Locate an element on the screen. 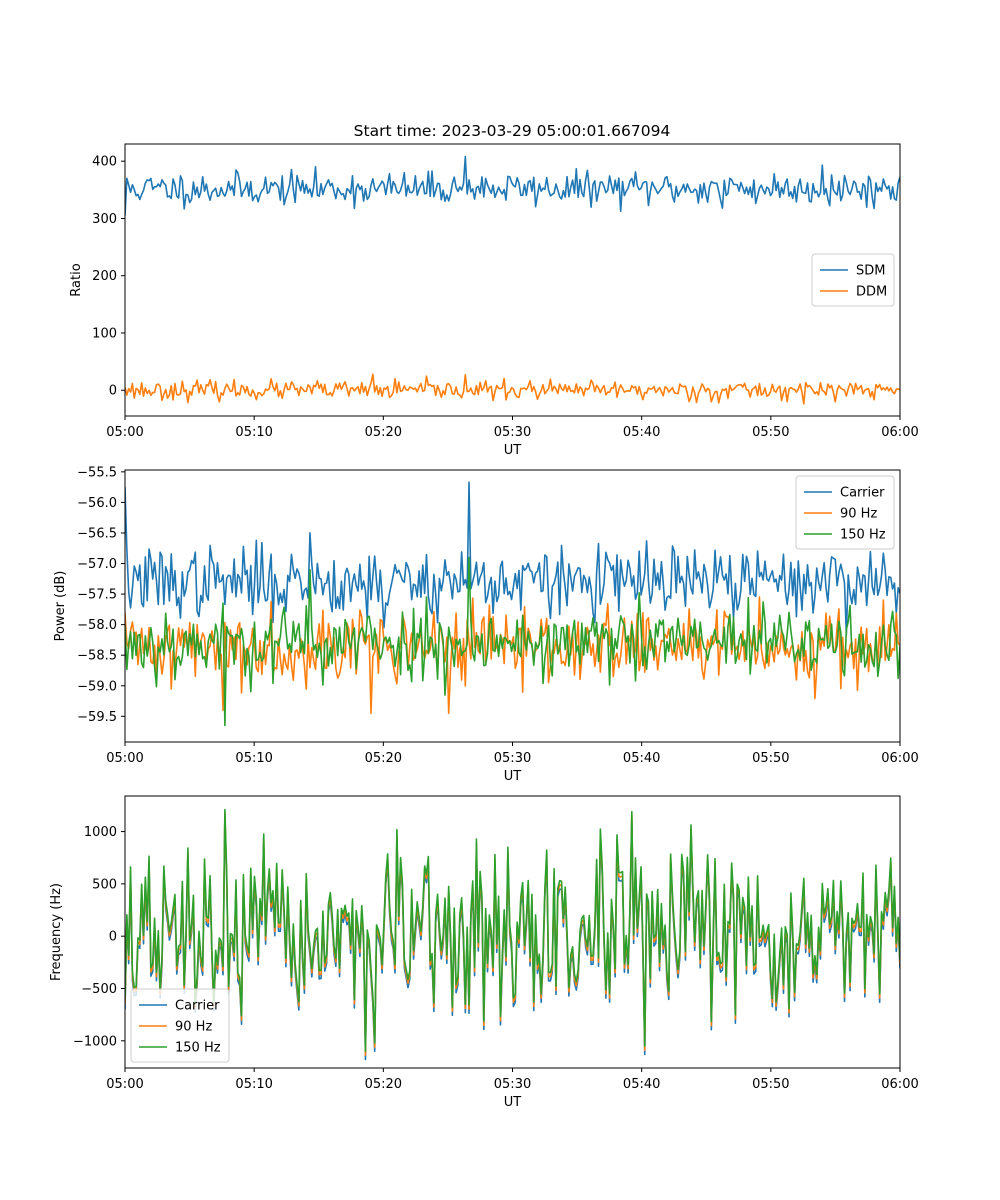 This screenshot has height=1200, width=1000. y-tick-label: −58.5 is located at coordinates (97, 656).